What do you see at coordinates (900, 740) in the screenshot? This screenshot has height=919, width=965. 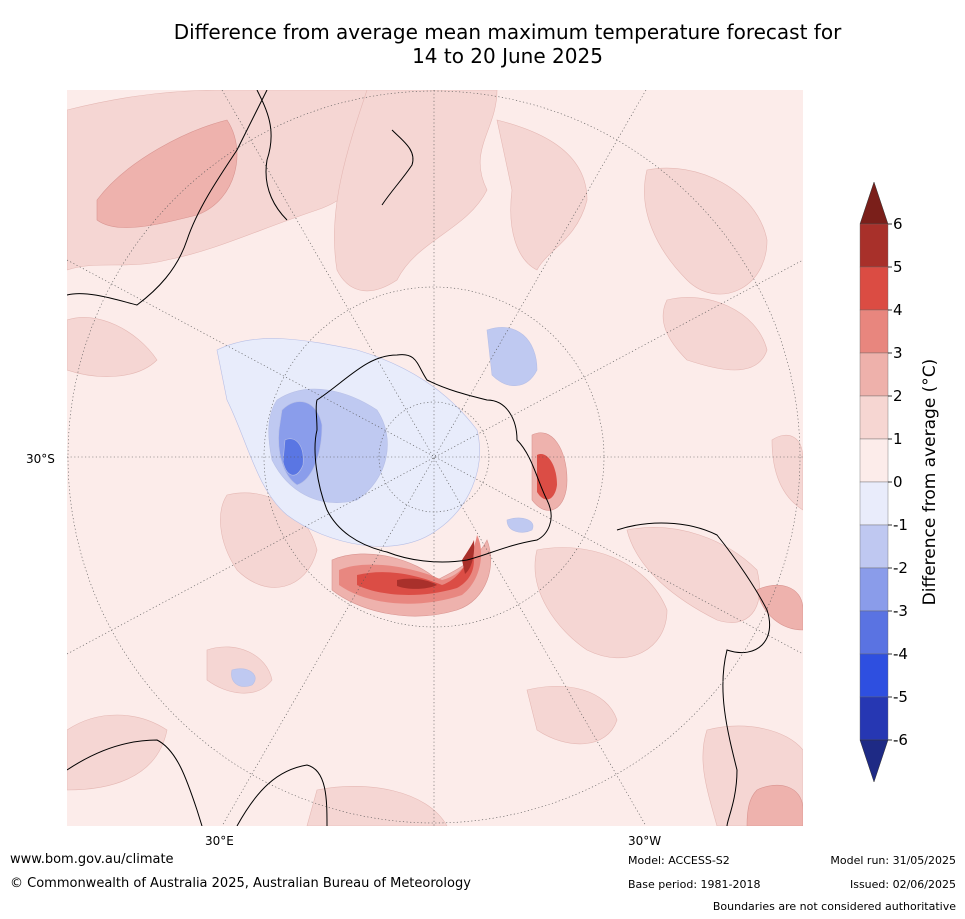 I see `colorbar-tick-label: -6` at bounding box center [900, 740].